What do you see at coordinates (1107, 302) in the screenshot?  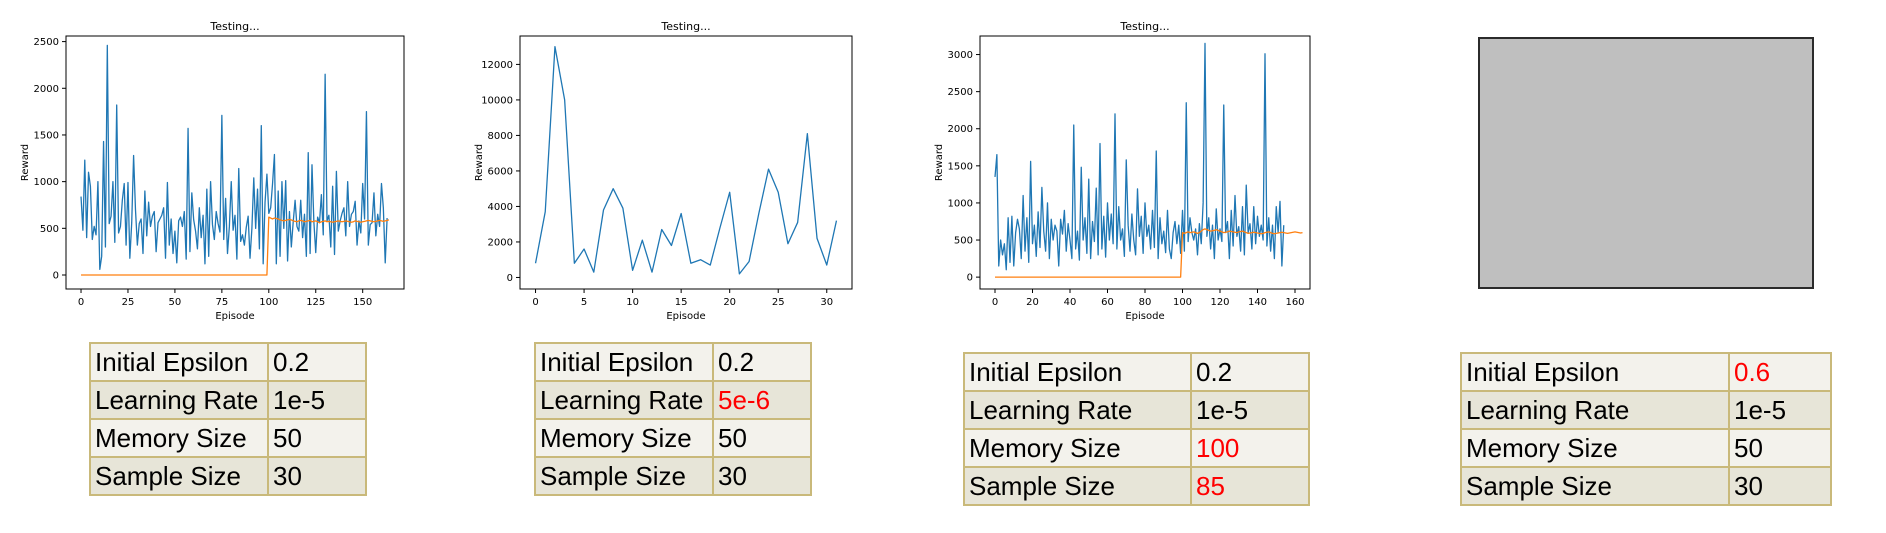 I see `x-tick-label: 60` at bounding box center [1107, 302].